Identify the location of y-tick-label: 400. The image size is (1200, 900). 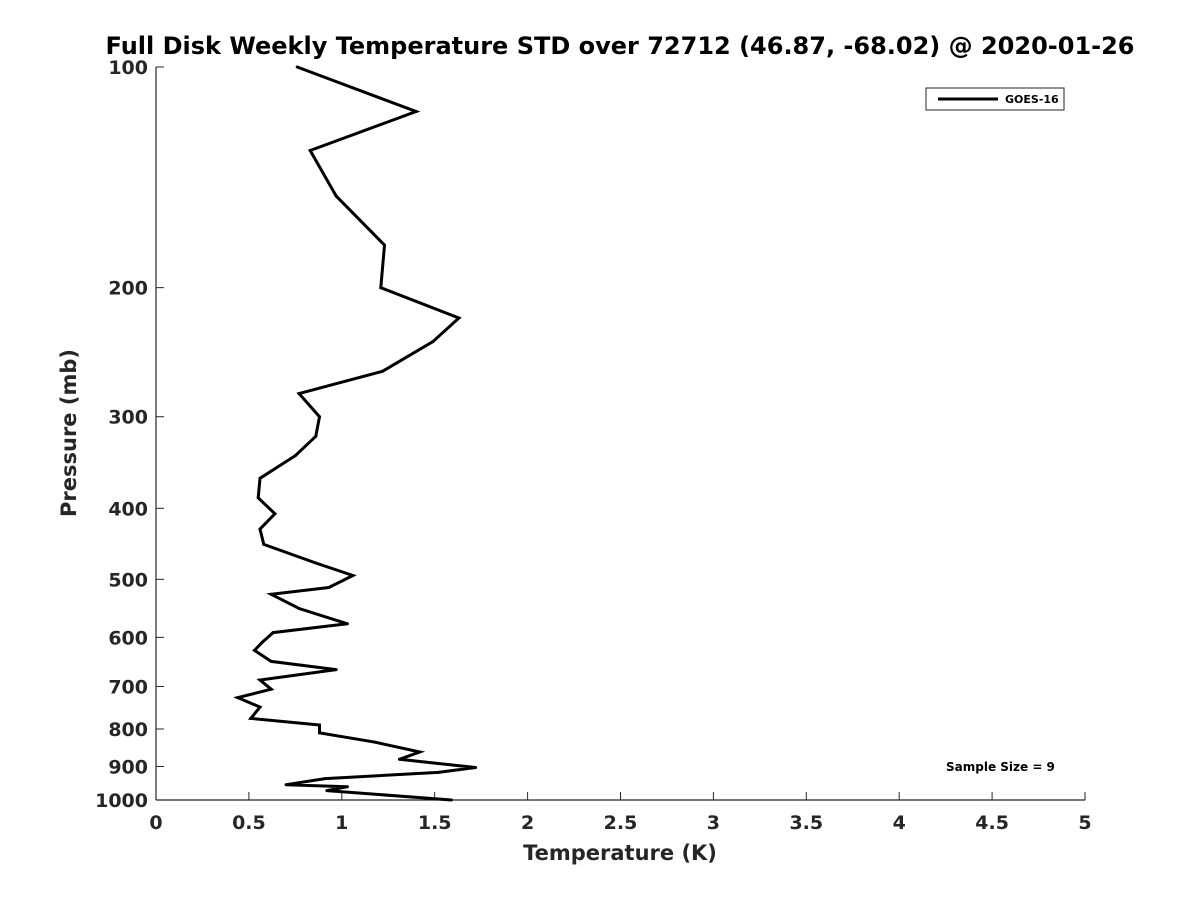
(128, 509).